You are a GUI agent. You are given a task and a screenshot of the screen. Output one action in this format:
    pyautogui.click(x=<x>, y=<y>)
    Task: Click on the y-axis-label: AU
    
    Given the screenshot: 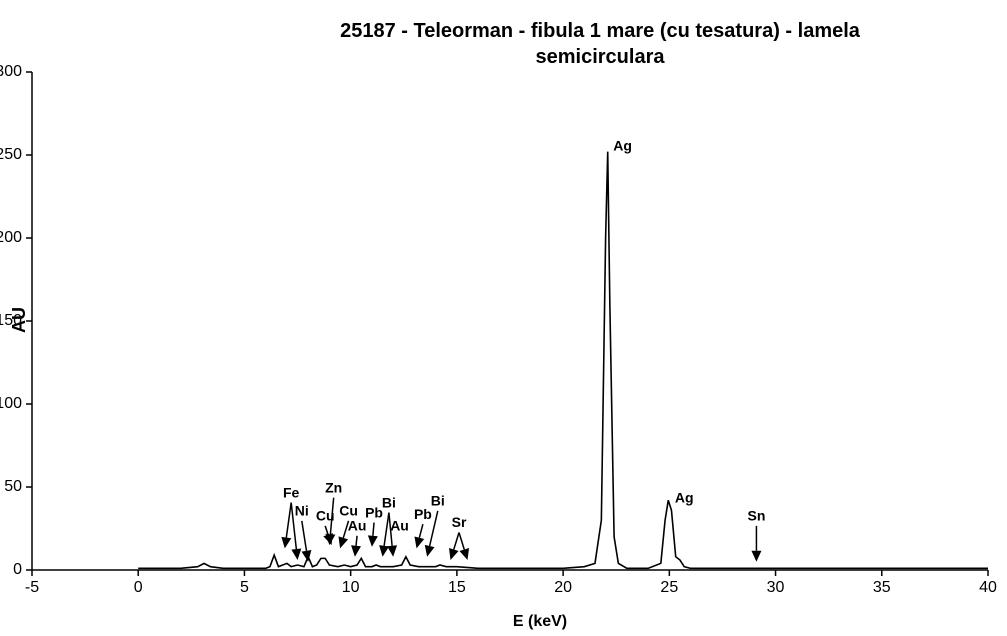 What is the action you would take?
    pyautogui.click(x=19, y=320)
    